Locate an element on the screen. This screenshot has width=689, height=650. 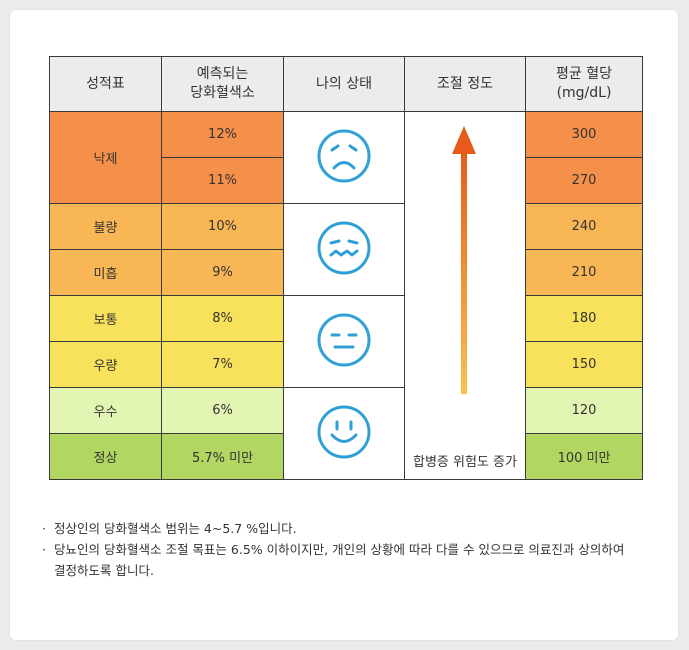
note-text: 결정하도록 합니다. is located at coordinates (104, 570).